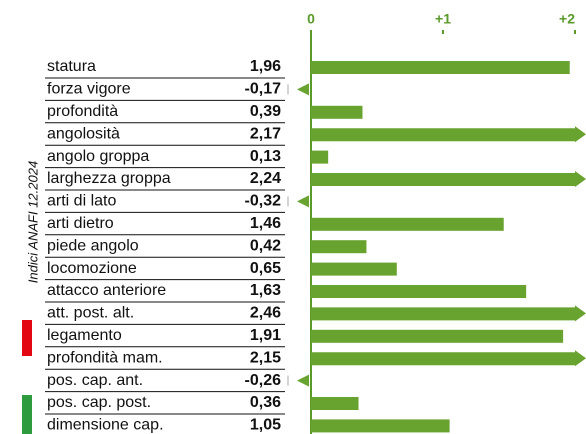 The width and height of the screenshot is (586, 434). I want to click on red-marker, so click(27, 338).